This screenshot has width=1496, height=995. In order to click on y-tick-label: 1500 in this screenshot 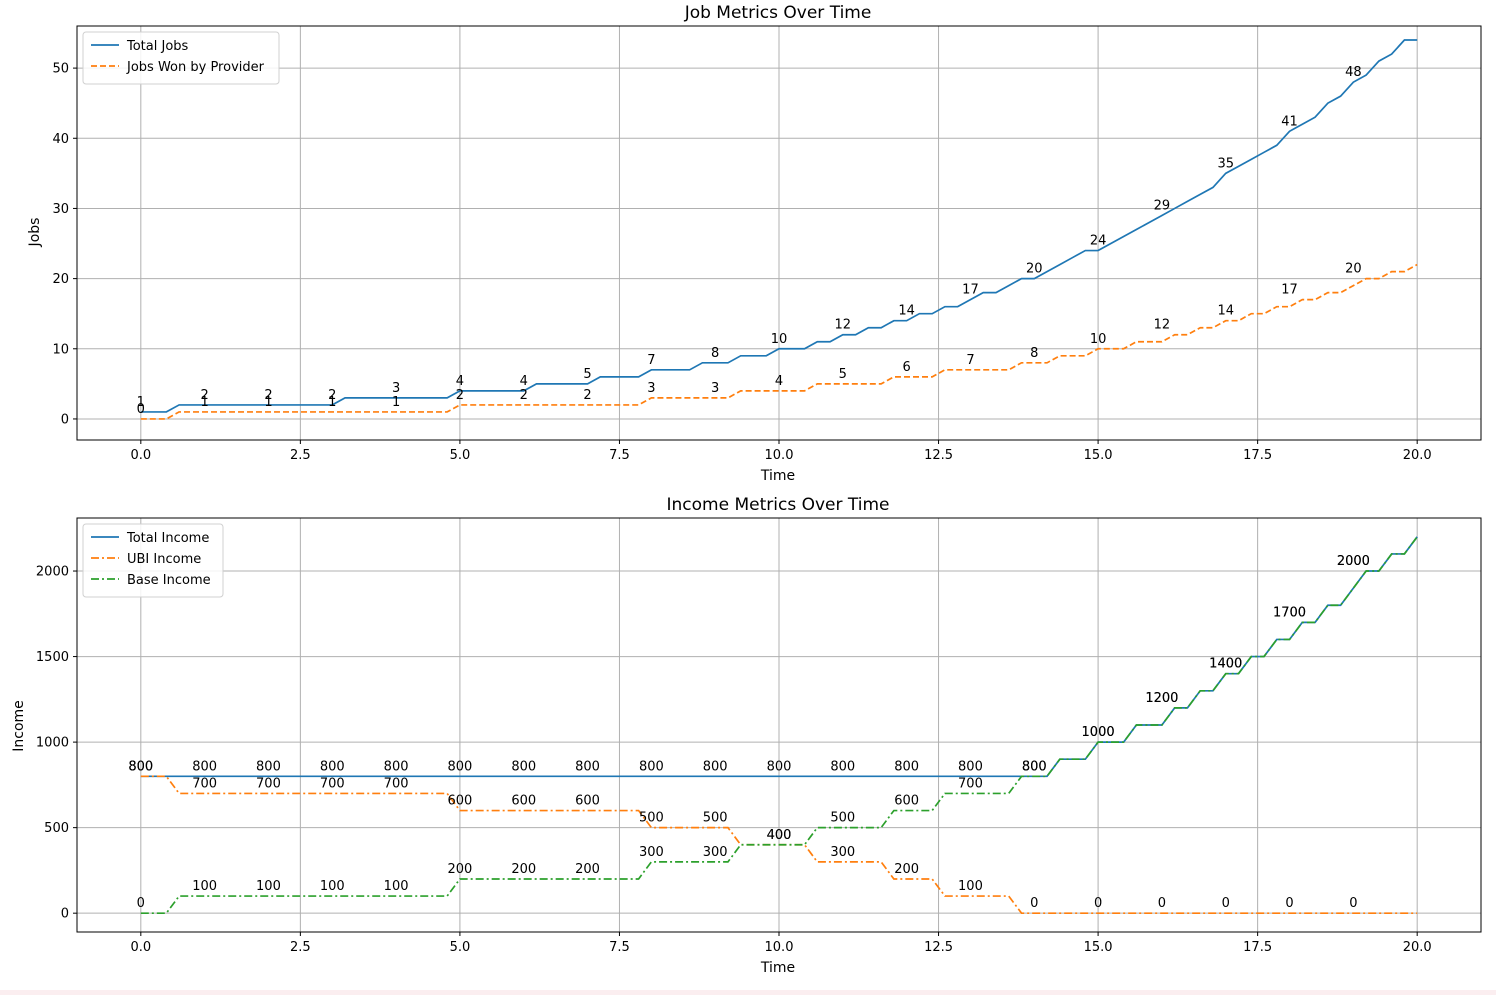, I will do `click(52, 657)`.